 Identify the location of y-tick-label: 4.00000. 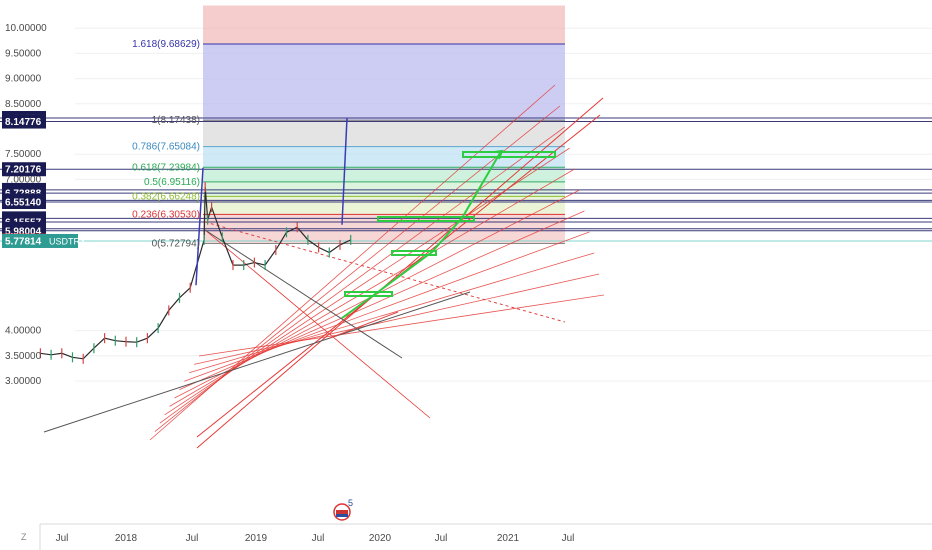
(23, 331).